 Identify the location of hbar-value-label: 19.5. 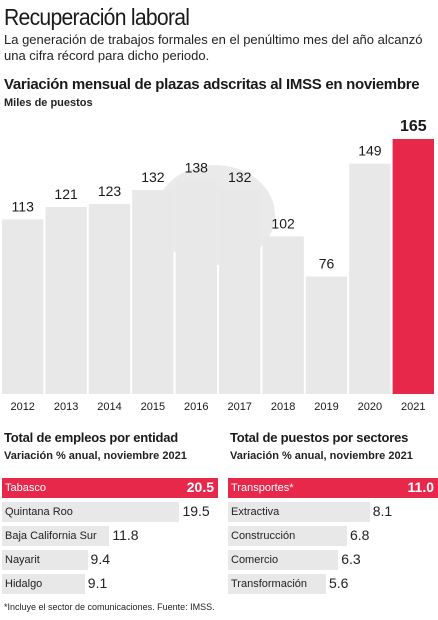
(196, 511).